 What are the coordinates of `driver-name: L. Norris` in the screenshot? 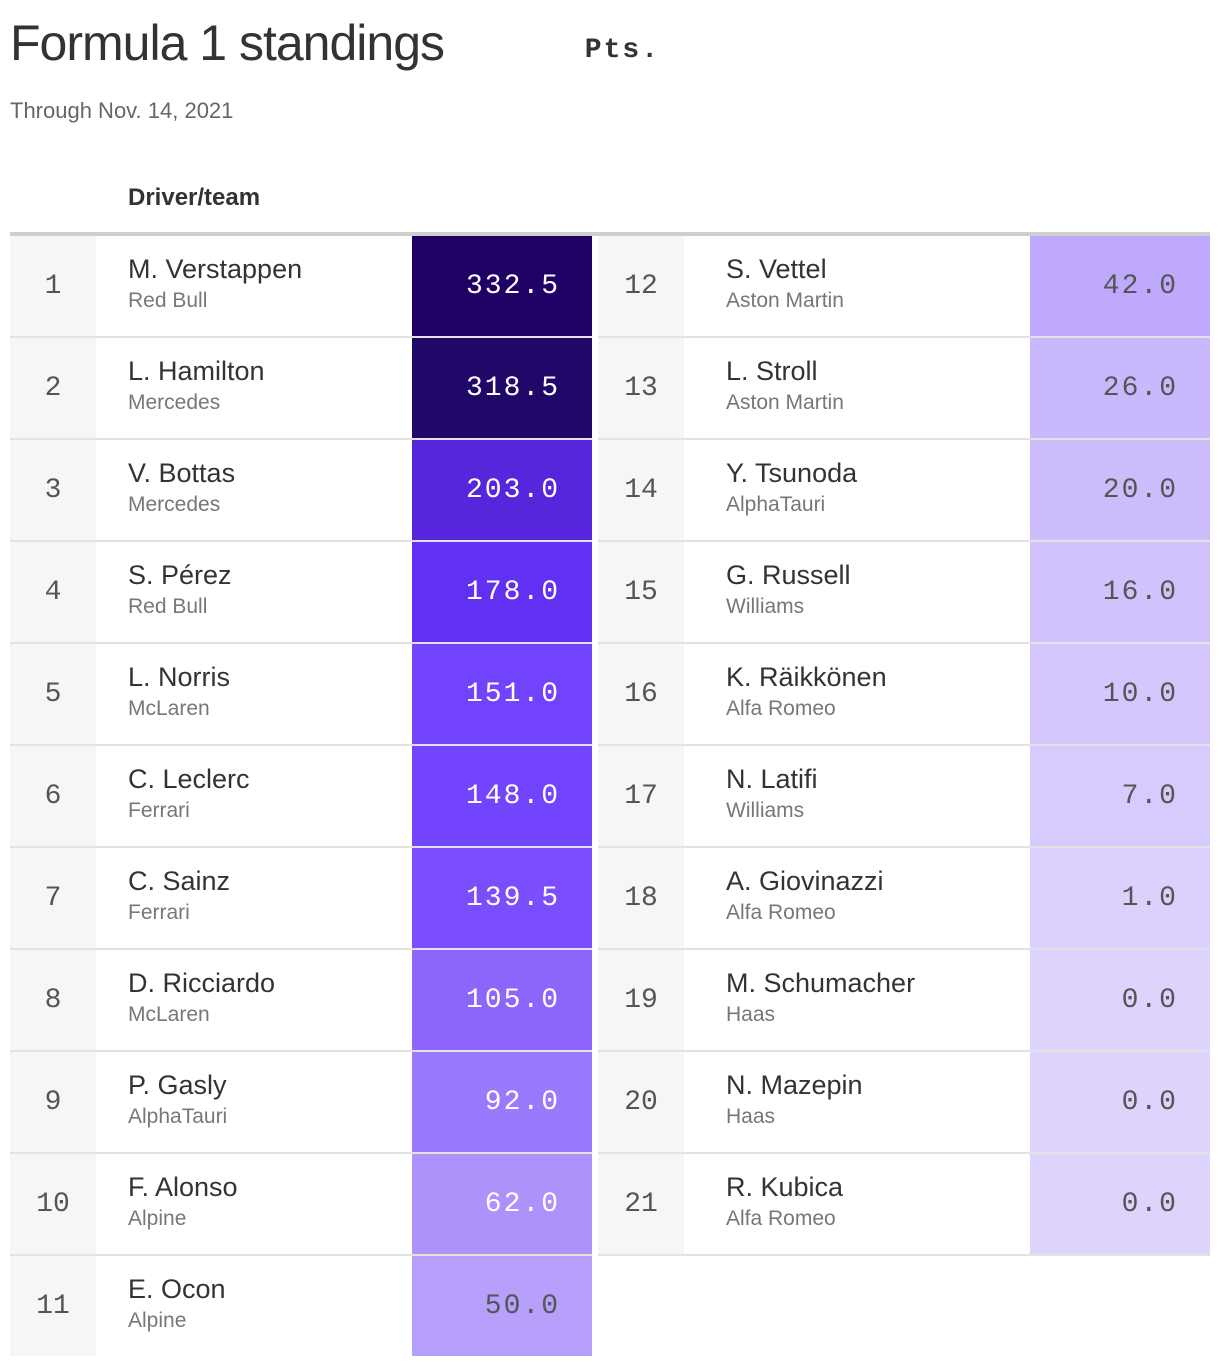 It's located at (179, 677).